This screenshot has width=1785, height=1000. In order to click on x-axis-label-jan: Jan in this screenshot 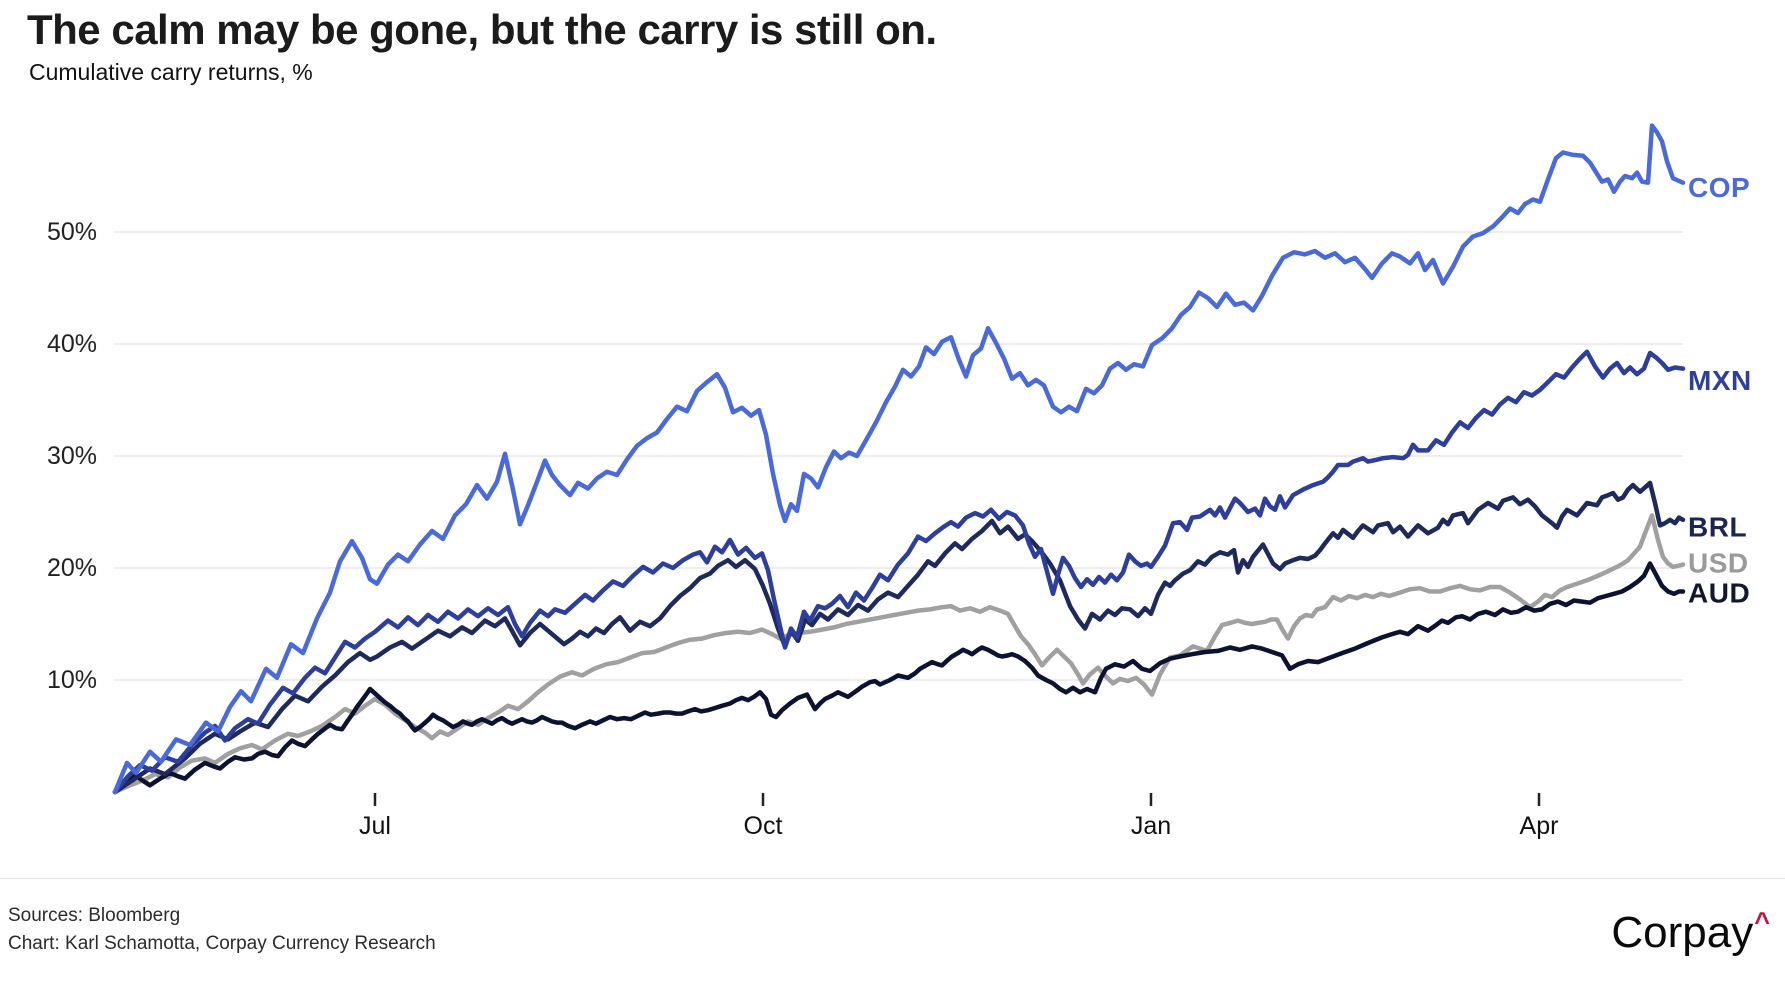, I will do `click(1151, 826)`.